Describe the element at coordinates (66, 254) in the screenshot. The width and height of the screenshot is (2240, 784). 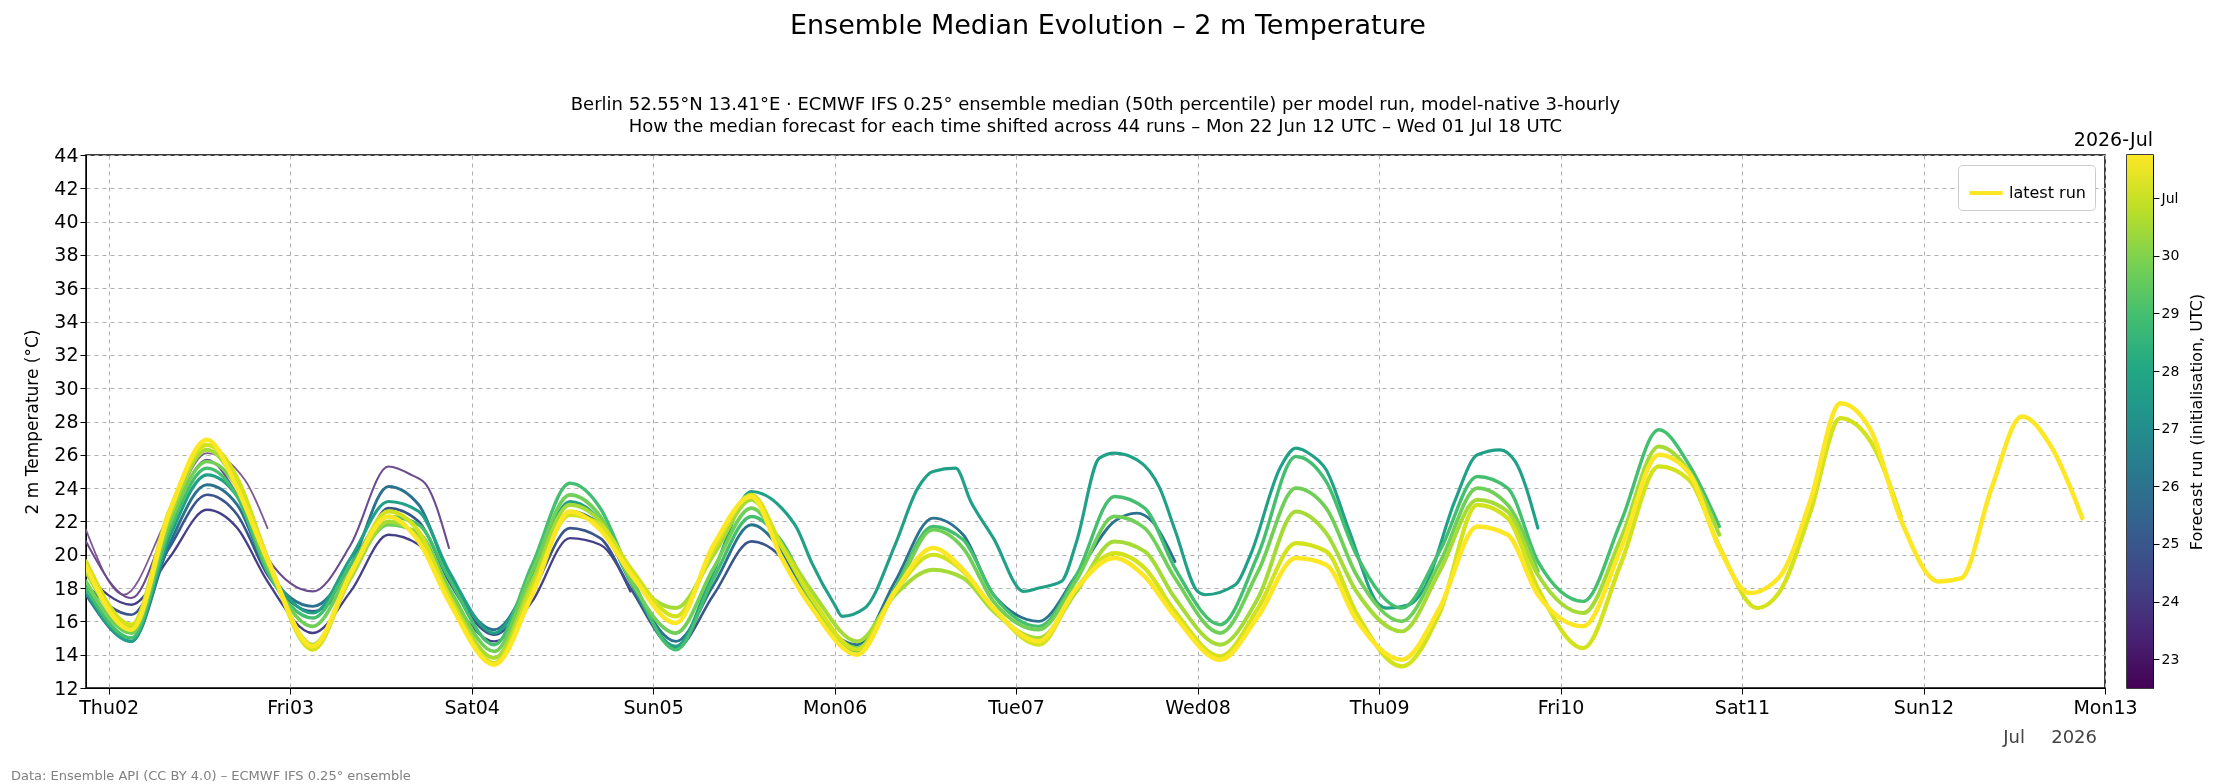
I see `y-tick-label: 38` at that location.